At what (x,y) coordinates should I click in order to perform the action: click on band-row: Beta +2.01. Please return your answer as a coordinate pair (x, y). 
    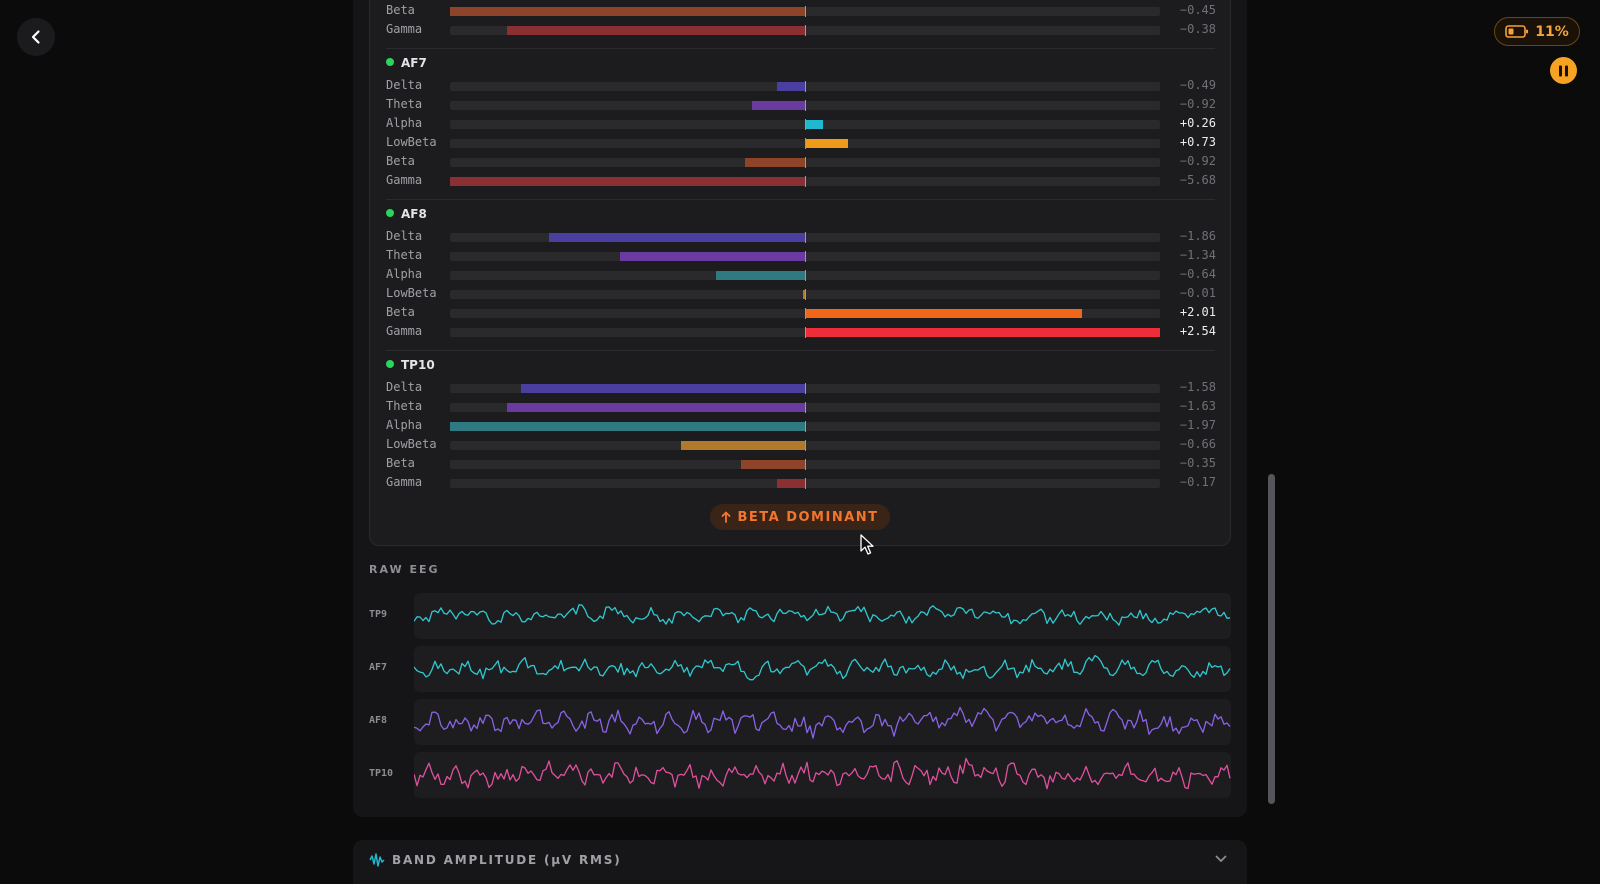
    Looking at the image, I should click on (801, 313).